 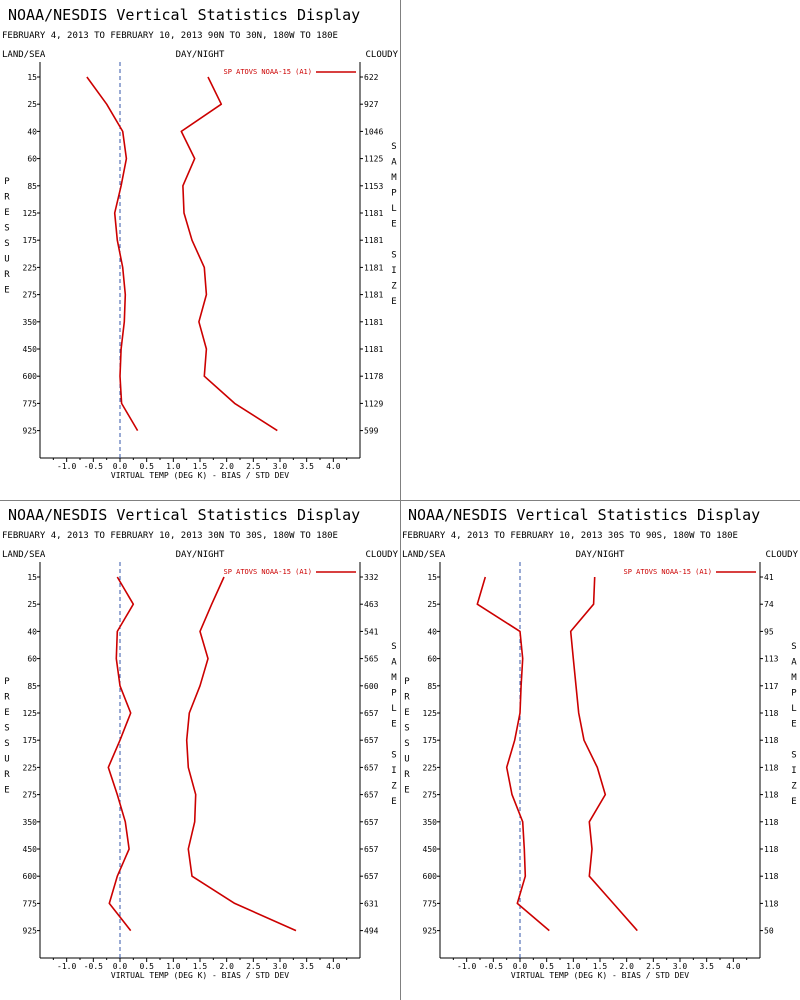 What do you see at coordinates (184, 15) in the screenshot?
I see `chart-title: NOAA/NESDIS Vertical Statistics Display` at bounding box center [184, 15].